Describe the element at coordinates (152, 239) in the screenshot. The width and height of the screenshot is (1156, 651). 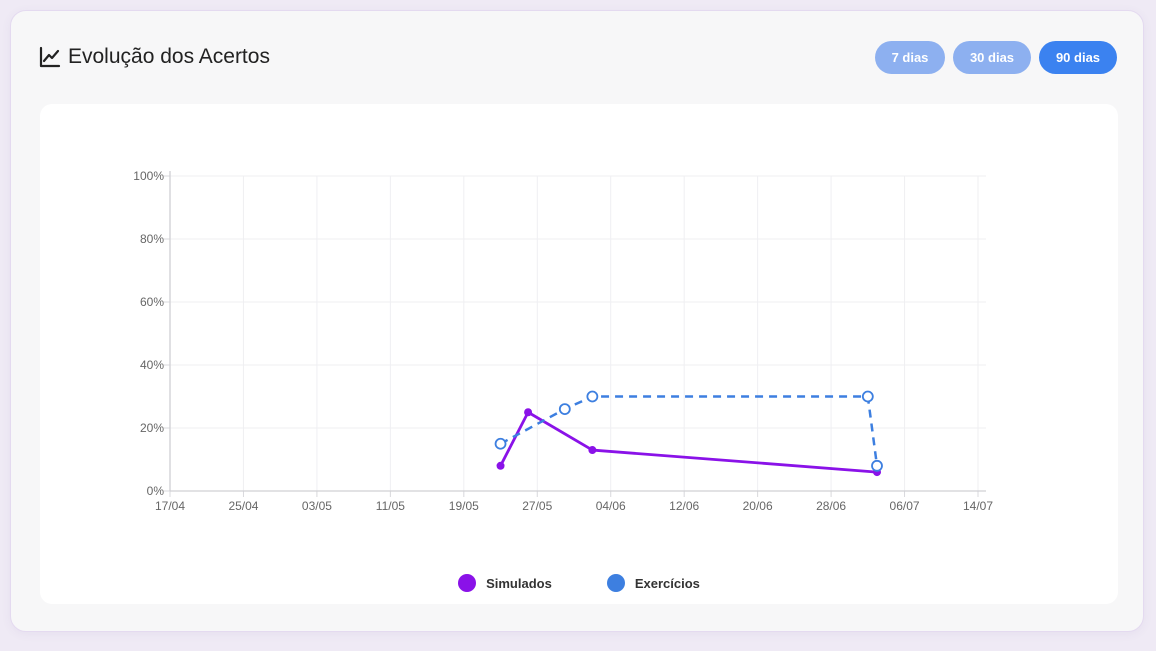
I see `y-tick-label: 80%` at that location.